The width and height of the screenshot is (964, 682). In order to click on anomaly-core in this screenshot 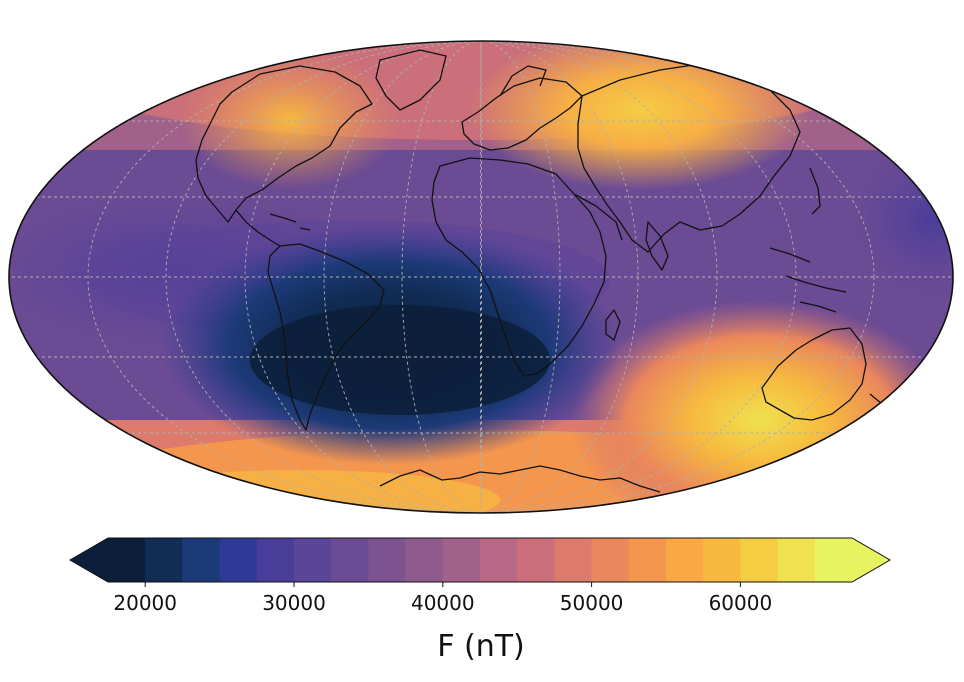, I will do `click(400, 360)`.